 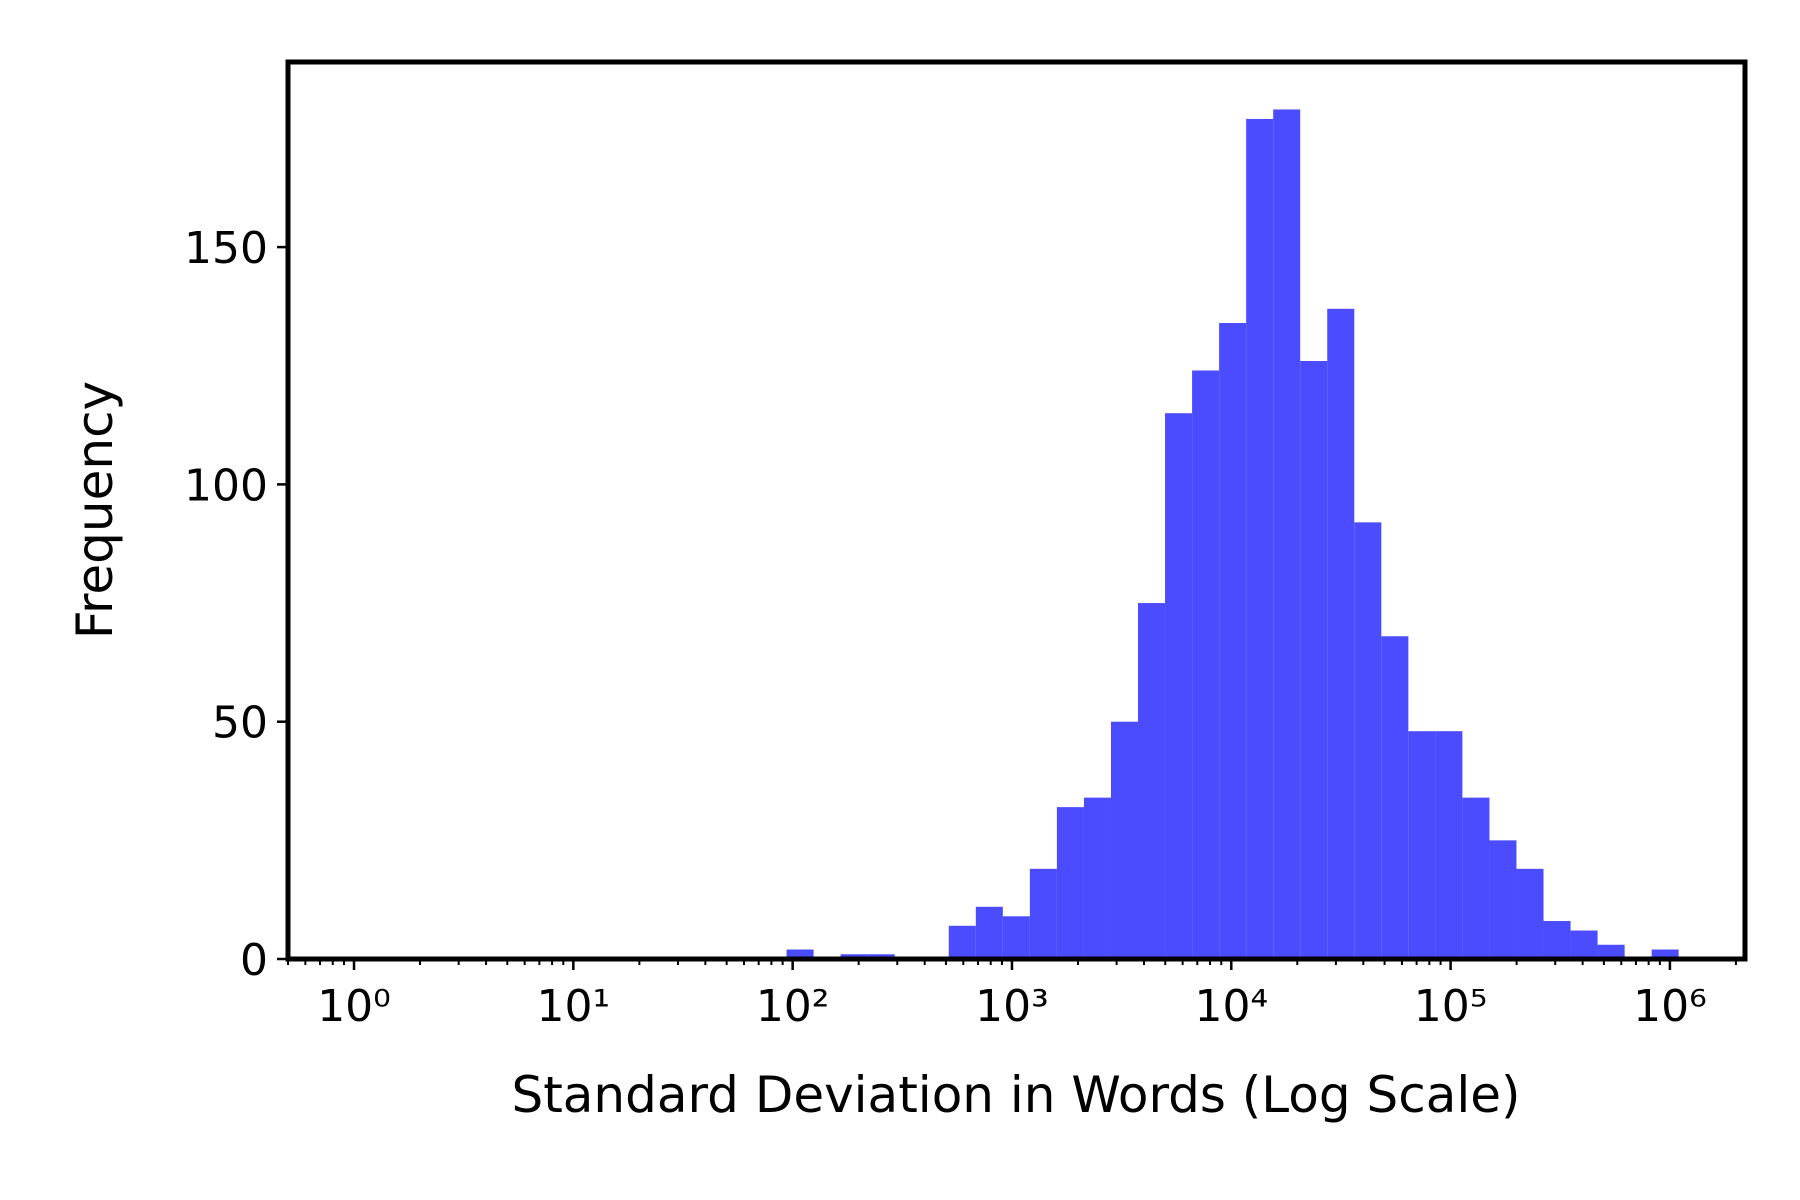 I want to click on x-tick-label: 10³, so click(x=1012, y=1006).